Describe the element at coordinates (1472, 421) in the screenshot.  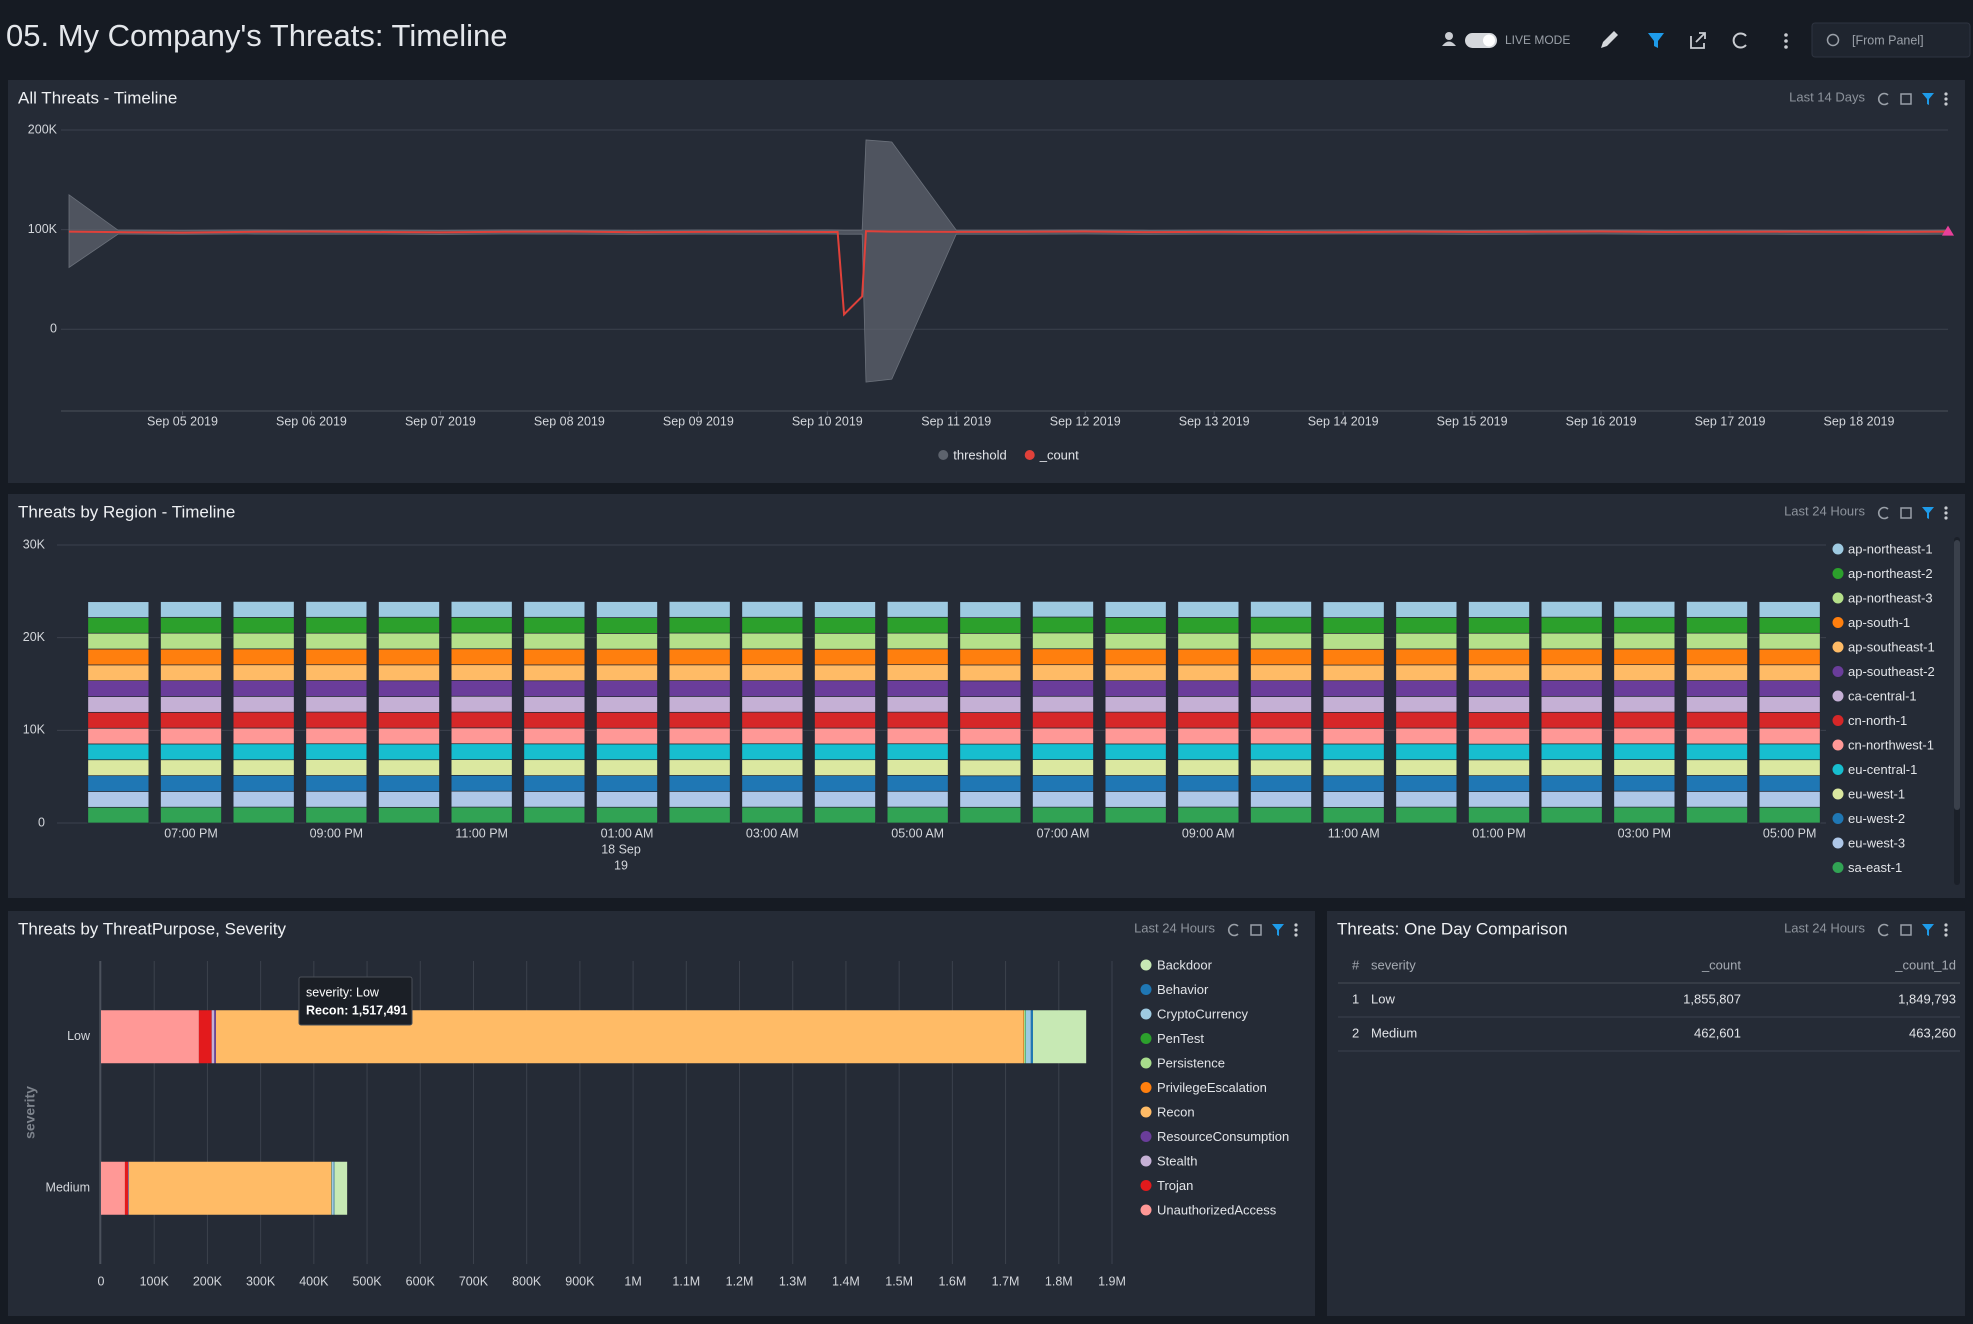
I see `x-tick-label: Sep 15 2019` at that location.